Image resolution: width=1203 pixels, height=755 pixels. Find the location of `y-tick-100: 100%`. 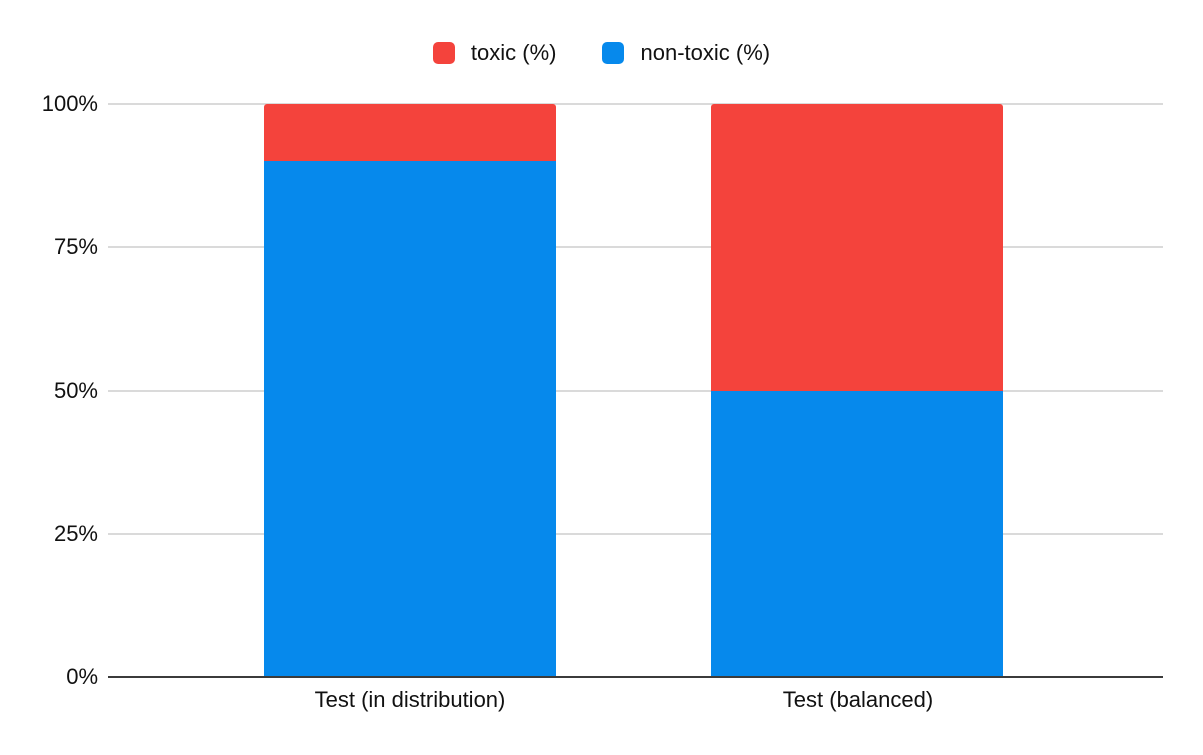

y-tick-100: 100% is located at coordinates (69, 103).